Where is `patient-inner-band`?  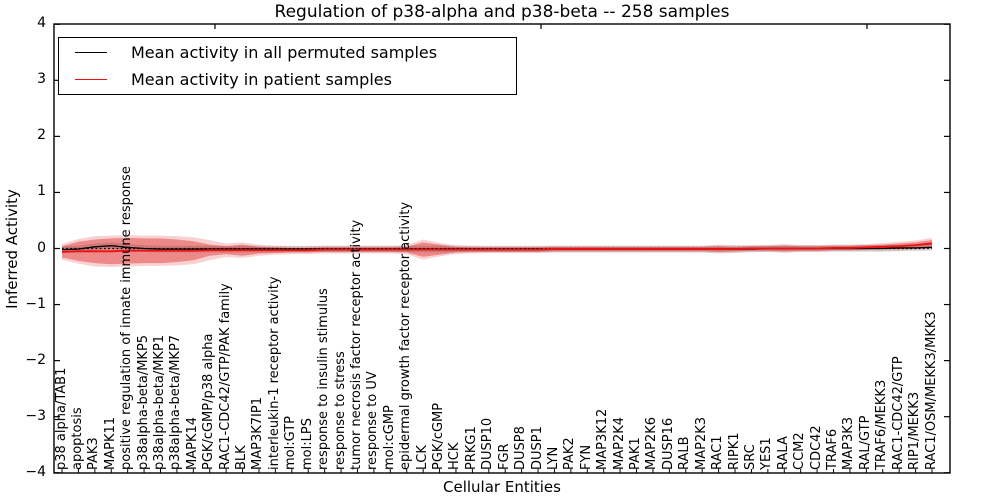
patient-inner-band is located at coordinates (497, 251).